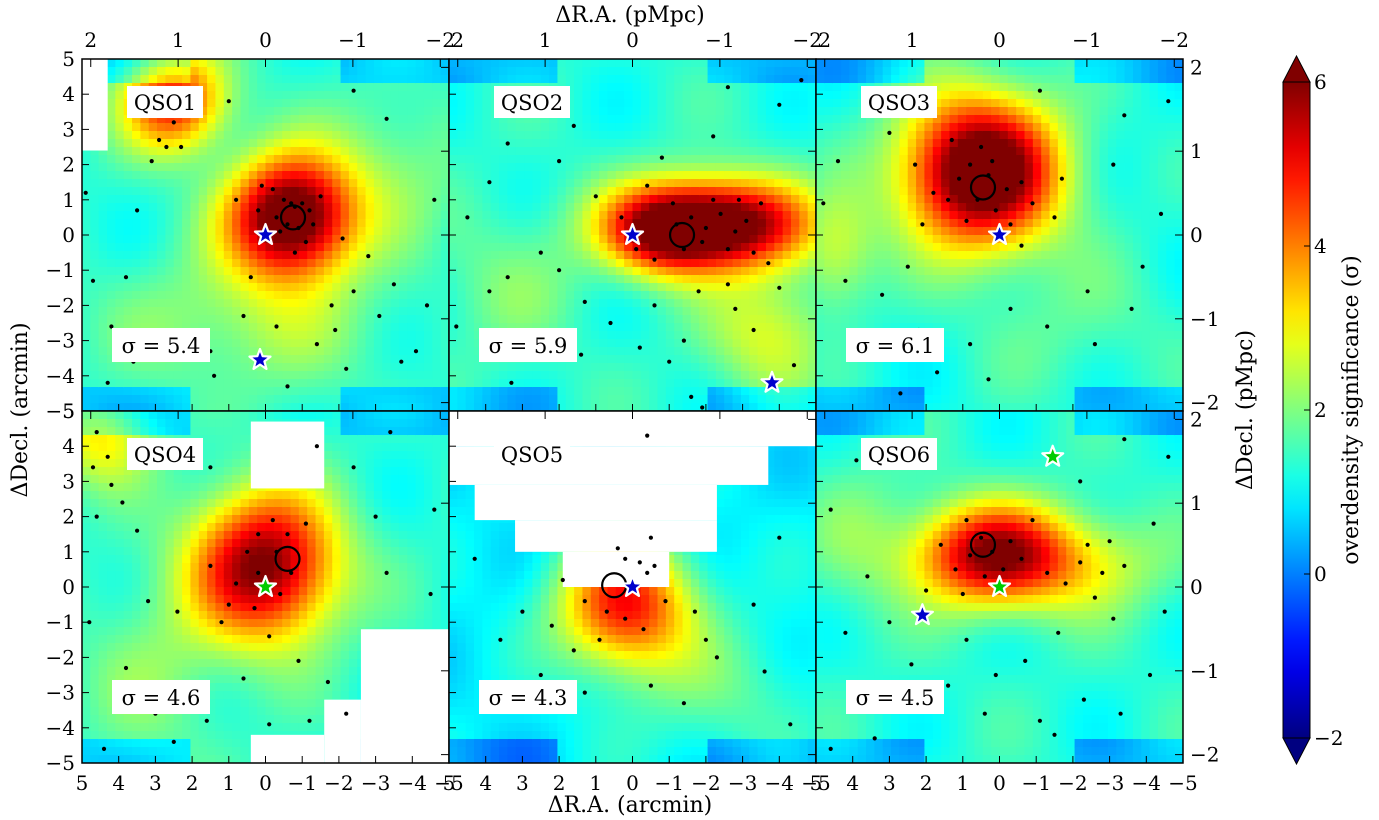 The height and width of the screenshot is (820, 1379). I want to click on y-tick-label-arcmin: 2, so click(68, 165).